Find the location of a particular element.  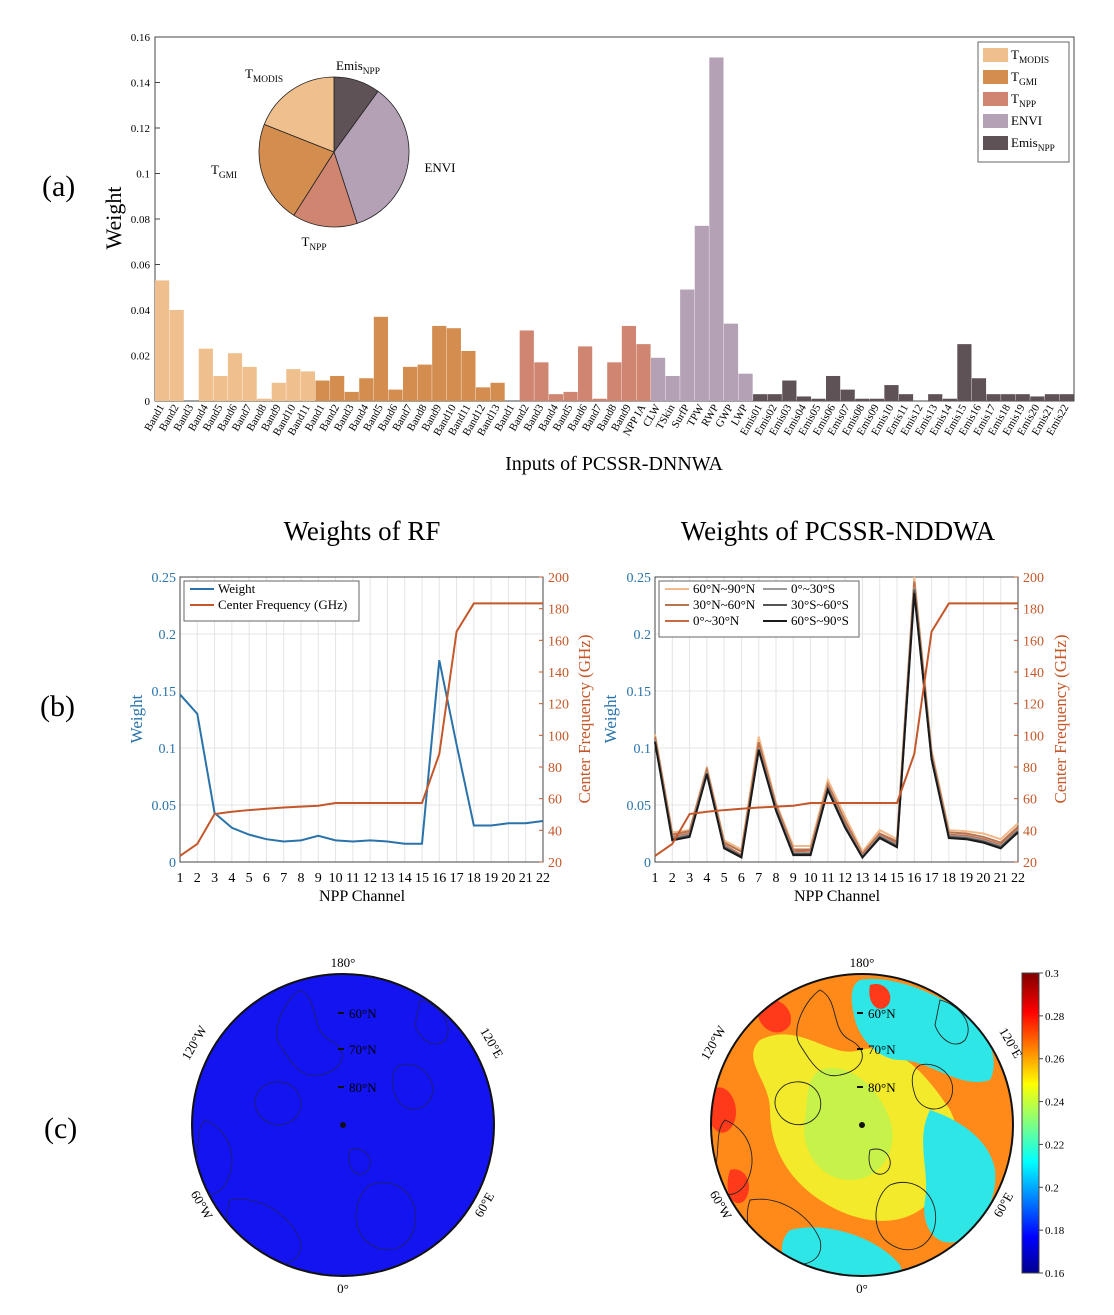

b1-x-tick-label: 9 is located at coordinates (318, 878).